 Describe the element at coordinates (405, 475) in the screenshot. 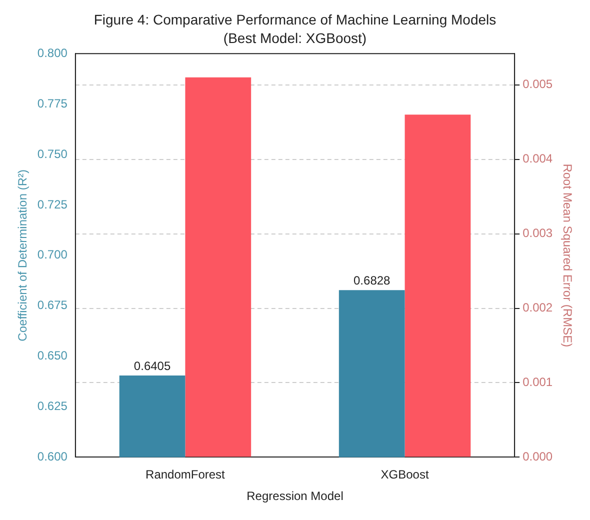

I see `x-tick-label: XGBoost` at that location.